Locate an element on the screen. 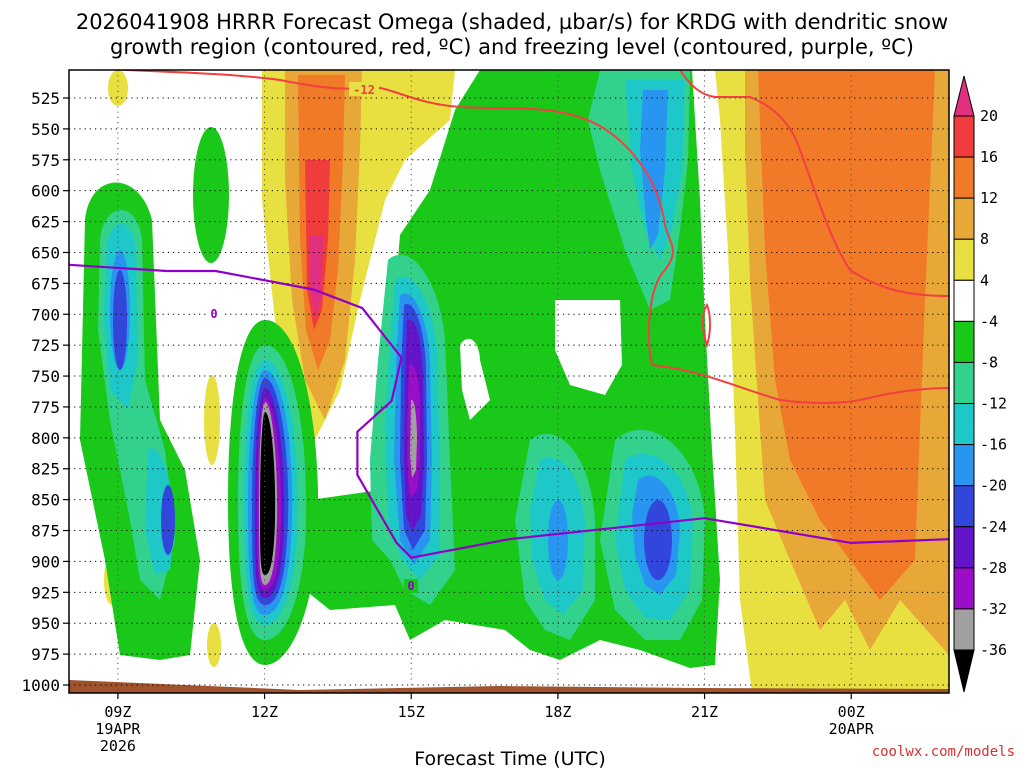 The width and height of the screenshot is (1024, 768). colorbar-label-13: -36 is located at coordinates (993, 650).